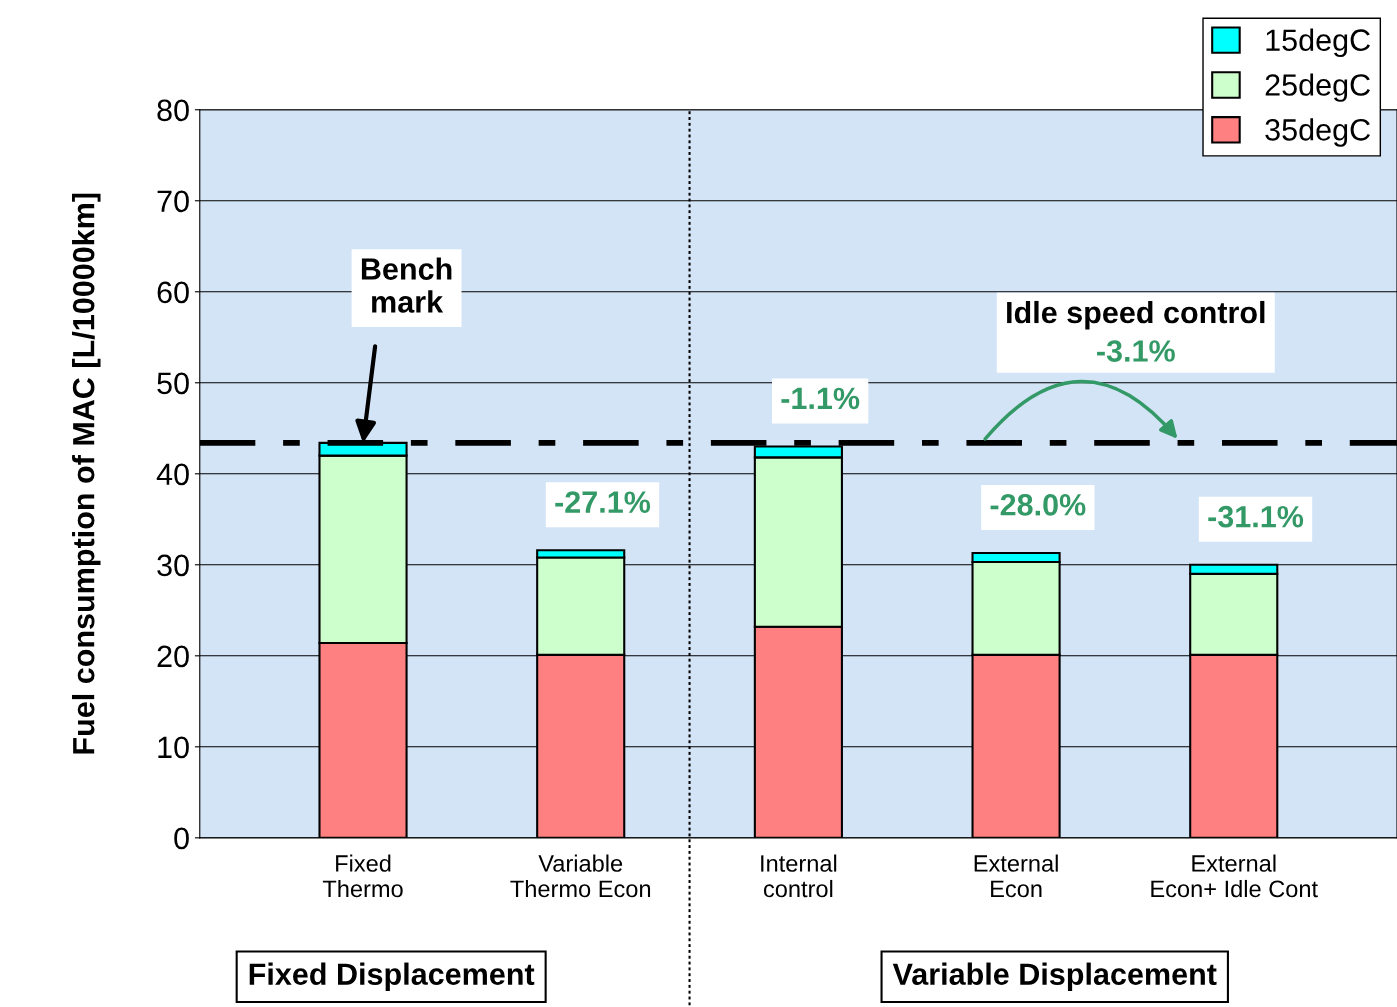 The height and width of the screenshot is (1007, 1397). I want to click on annotation: -1.1%, so click(820, 398).